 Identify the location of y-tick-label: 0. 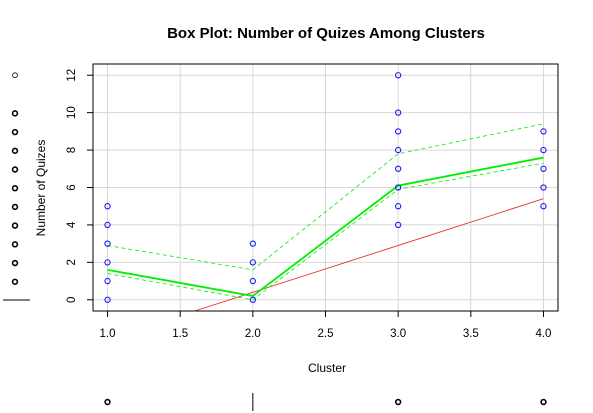
(72, 300).